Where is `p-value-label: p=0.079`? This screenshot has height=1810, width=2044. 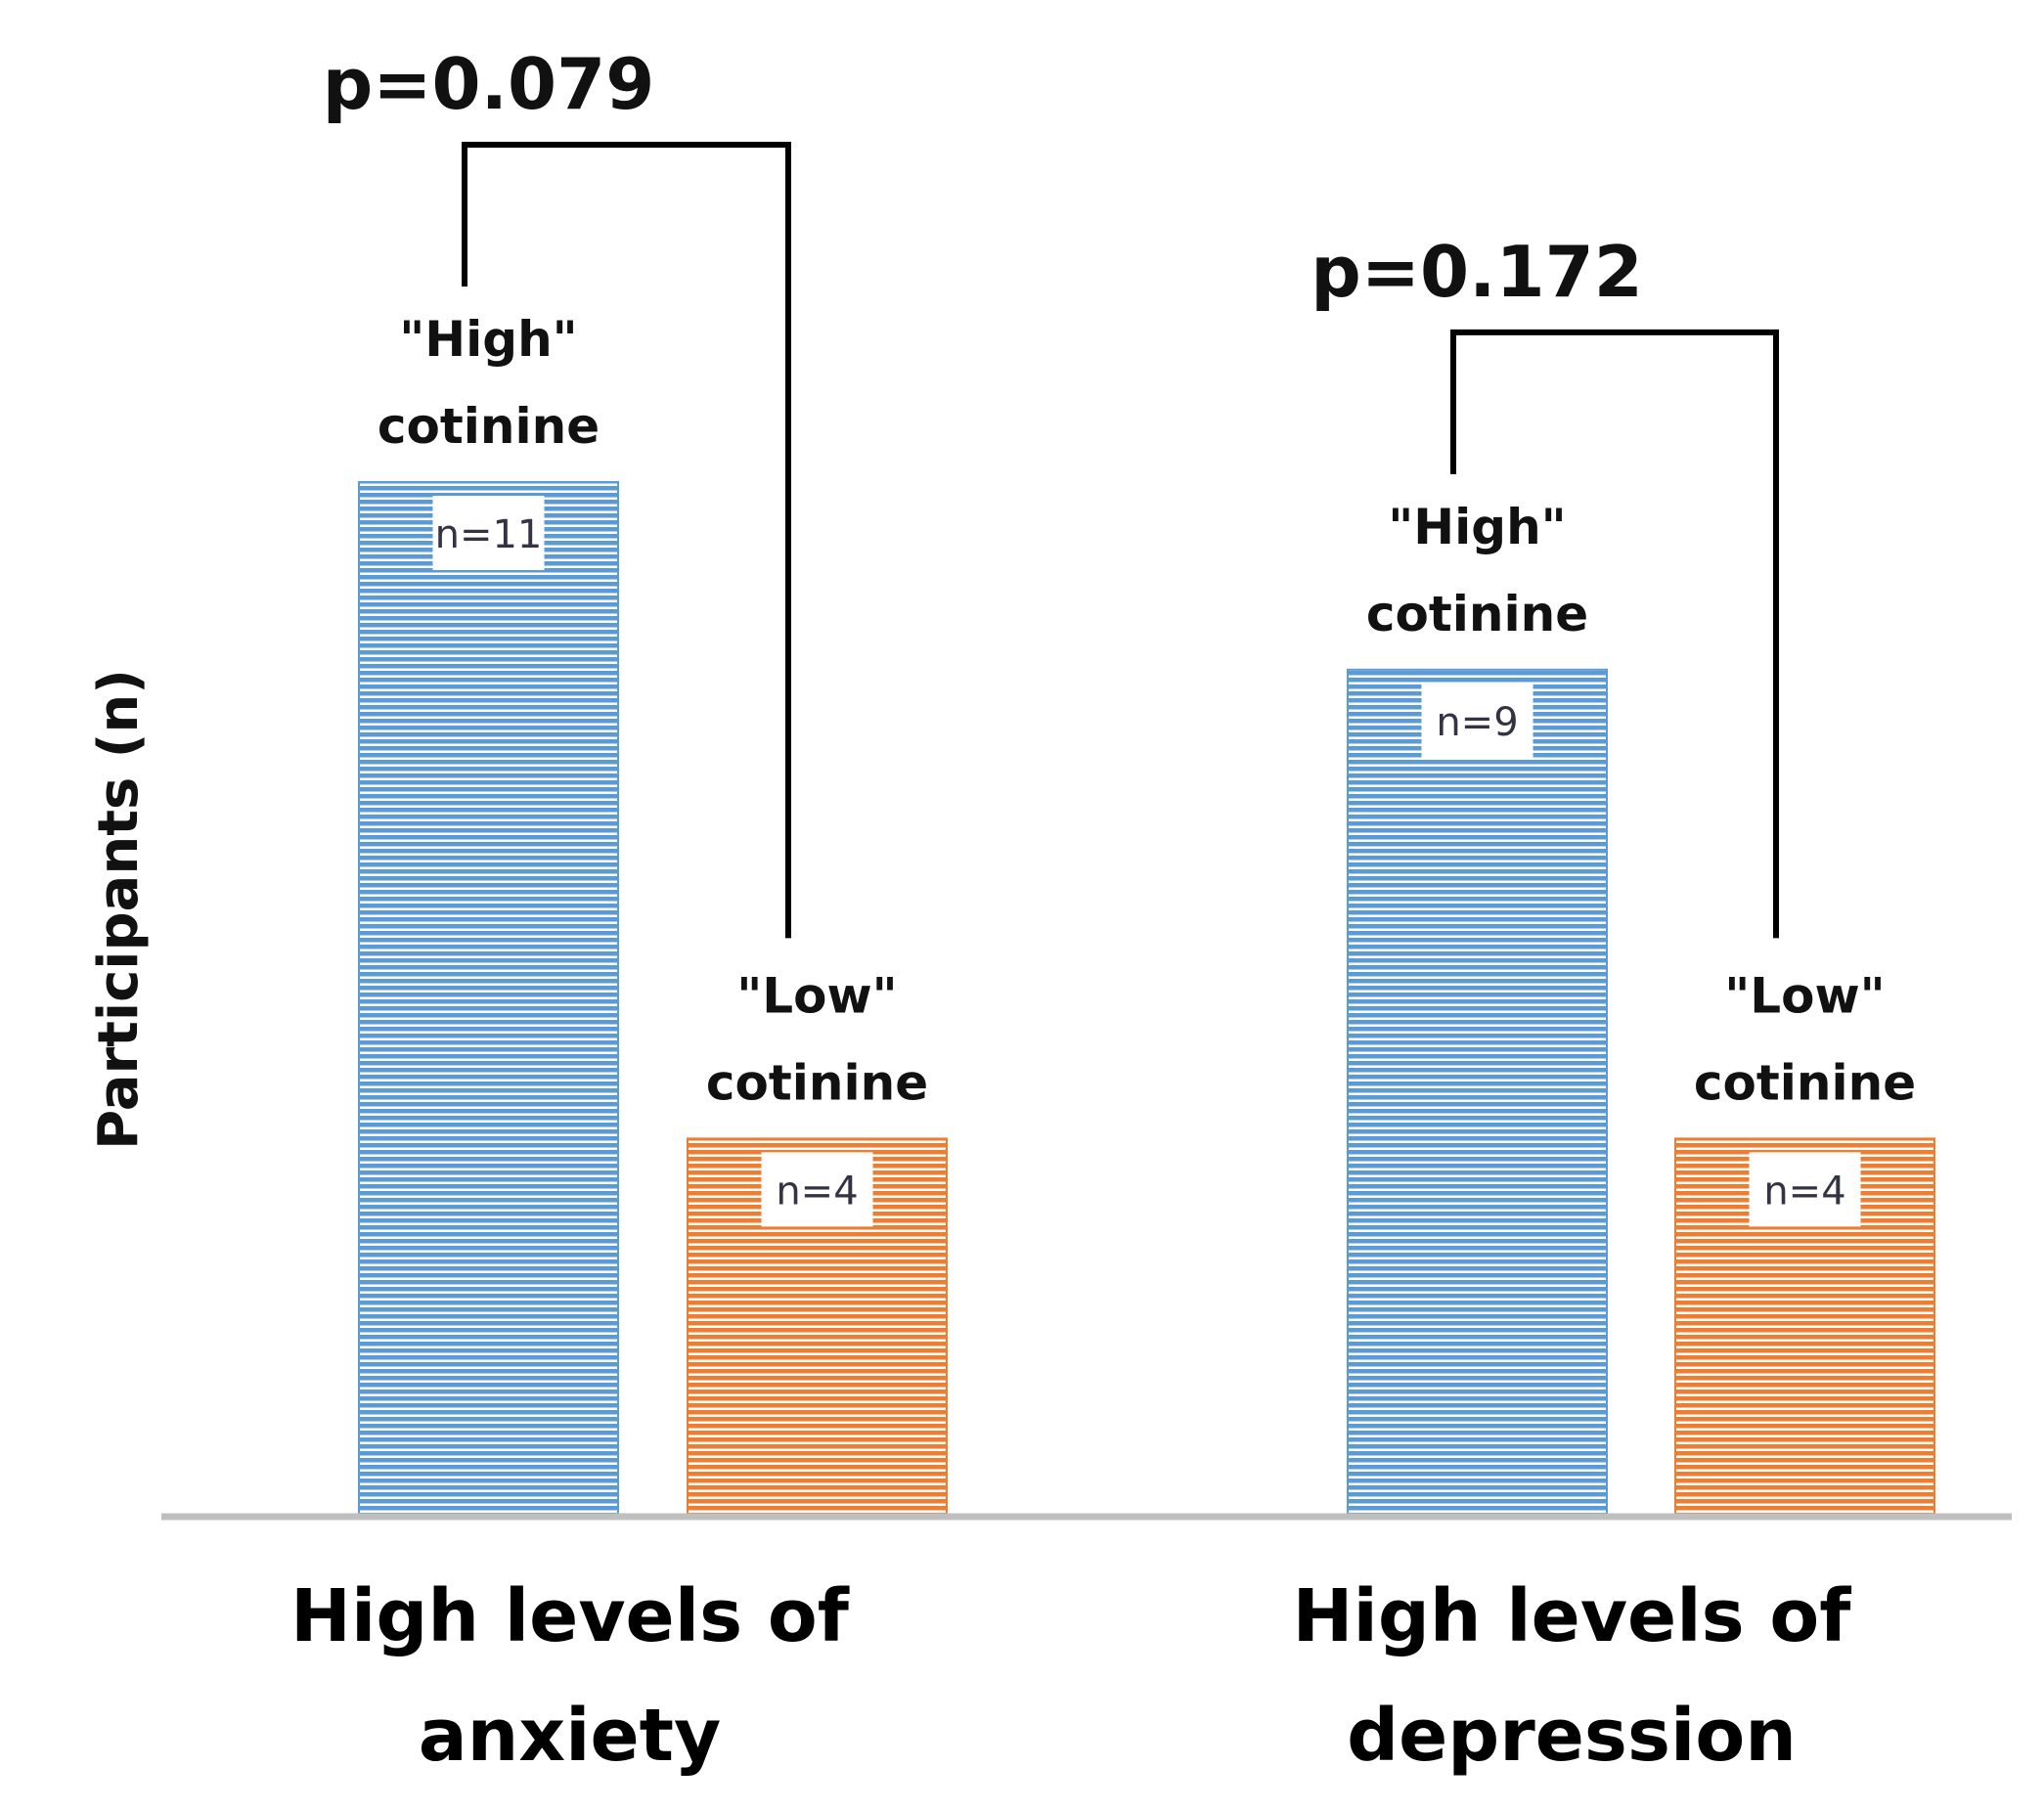 p-value-label: p=0.079 is located at coordinates (489, 84).